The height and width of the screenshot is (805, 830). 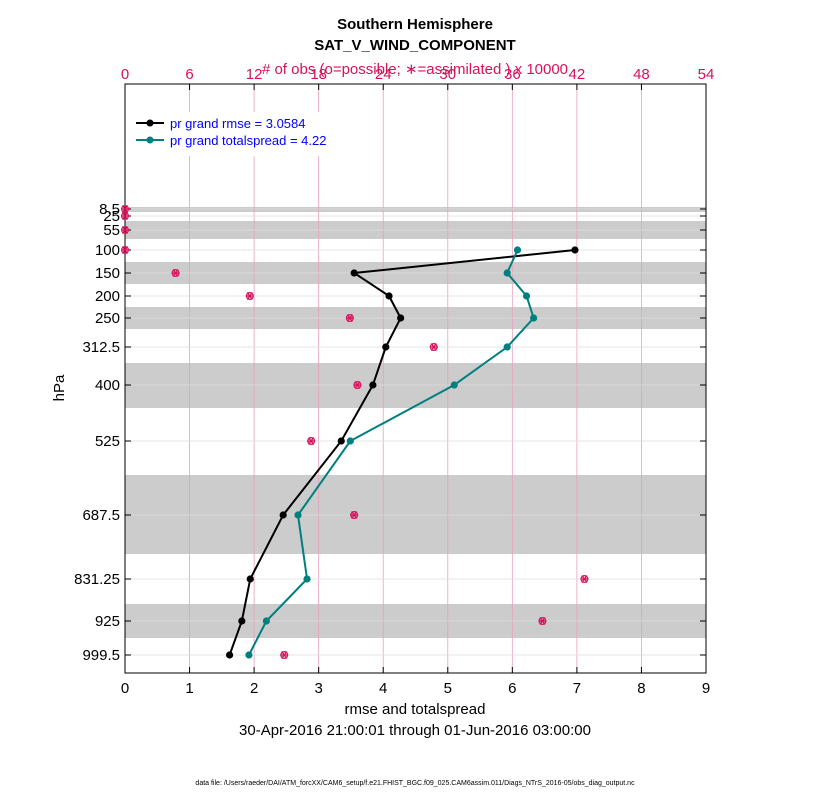 What do you see at coordinates (706, 74) in the screenshot?
I see `top-tick-label: 54` at bounding box center [706, 74].